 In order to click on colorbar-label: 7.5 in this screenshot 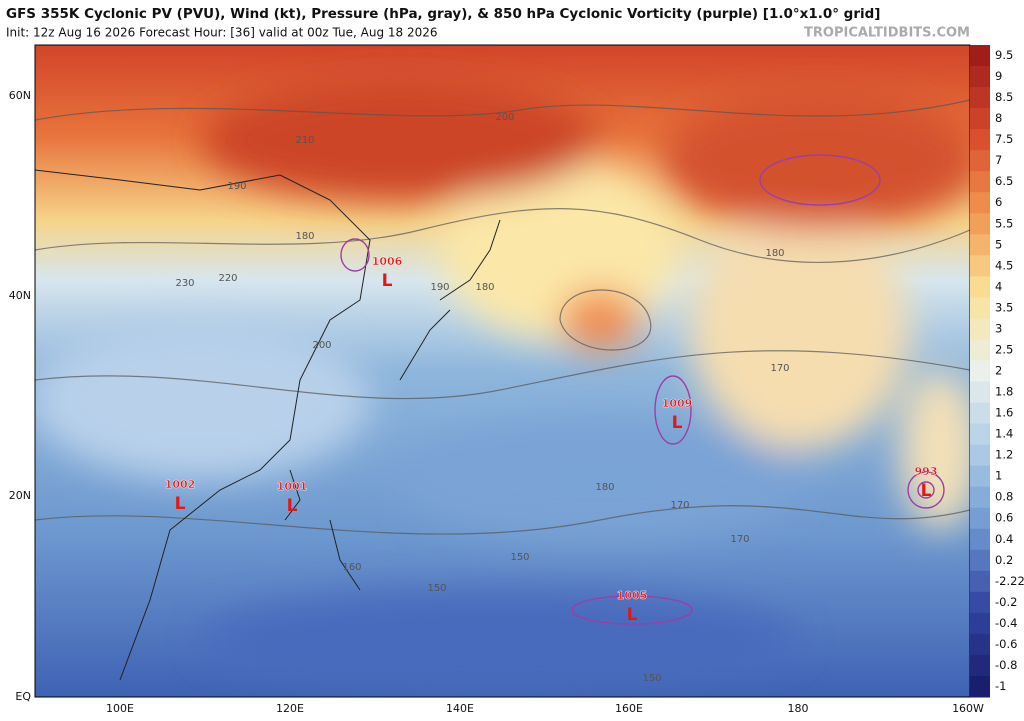, I will do `click(1004, 139)`.